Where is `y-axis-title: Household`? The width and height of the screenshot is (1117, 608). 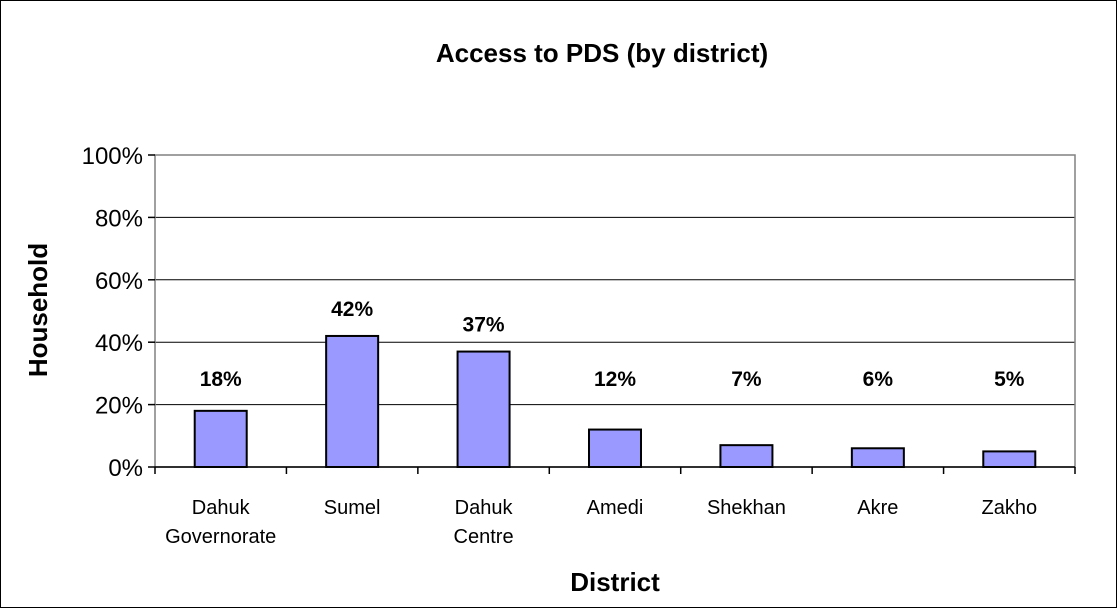 y-axis-title: Household is located at coordinates (38, 310).